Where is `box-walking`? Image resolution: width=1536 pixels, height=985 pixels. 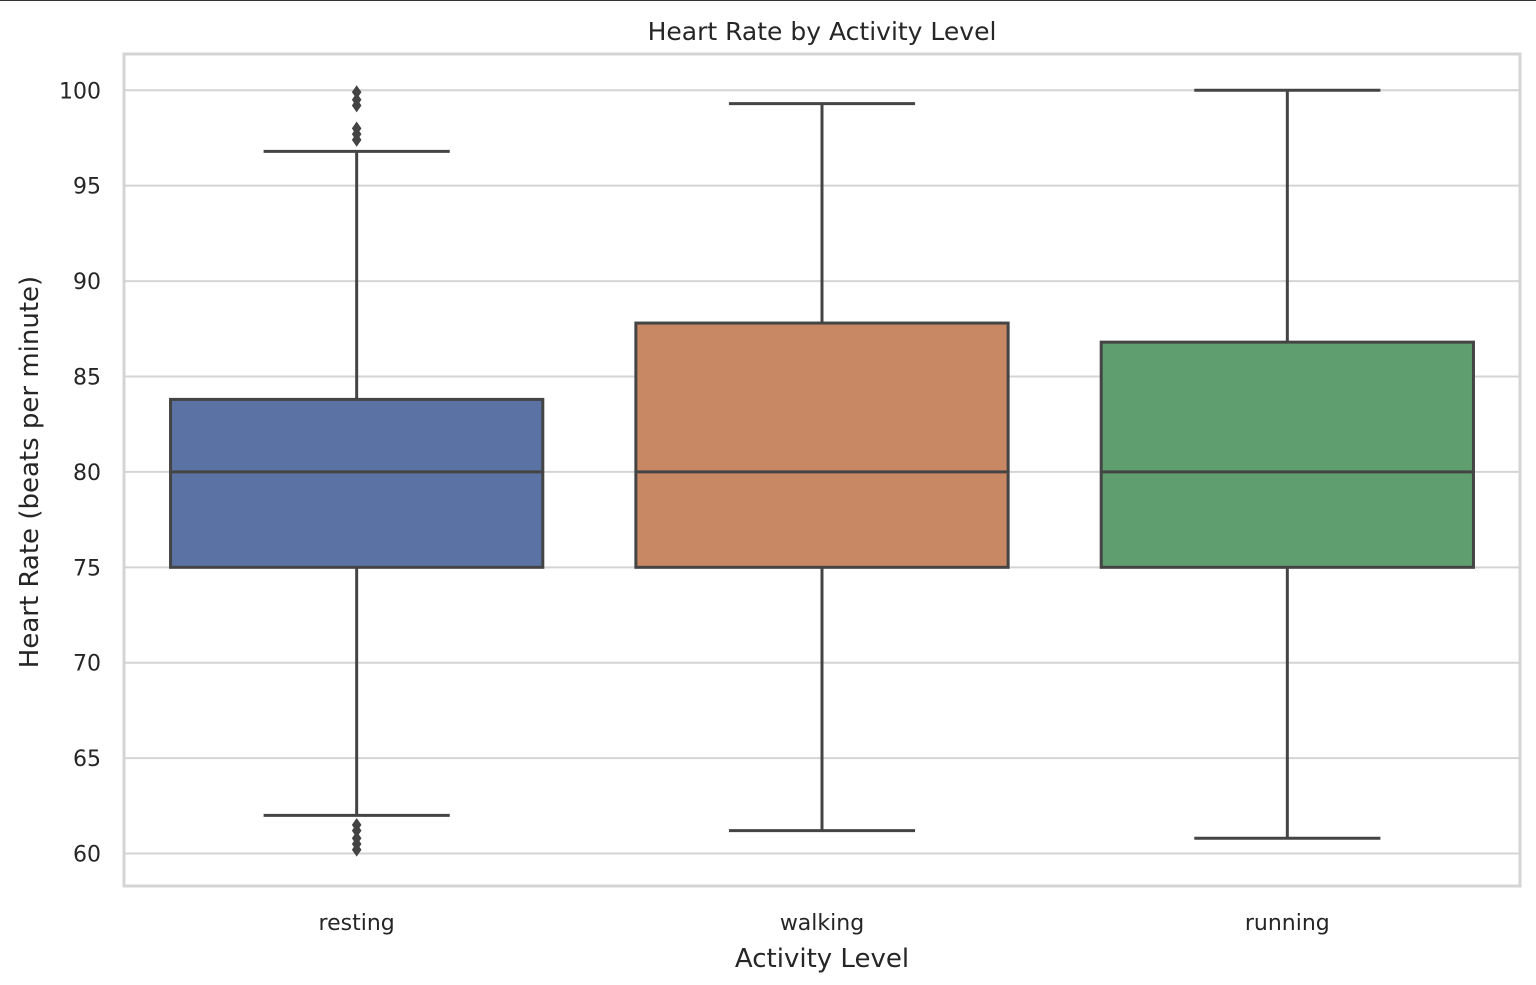 box-walking is located at coordinates (822, 445).